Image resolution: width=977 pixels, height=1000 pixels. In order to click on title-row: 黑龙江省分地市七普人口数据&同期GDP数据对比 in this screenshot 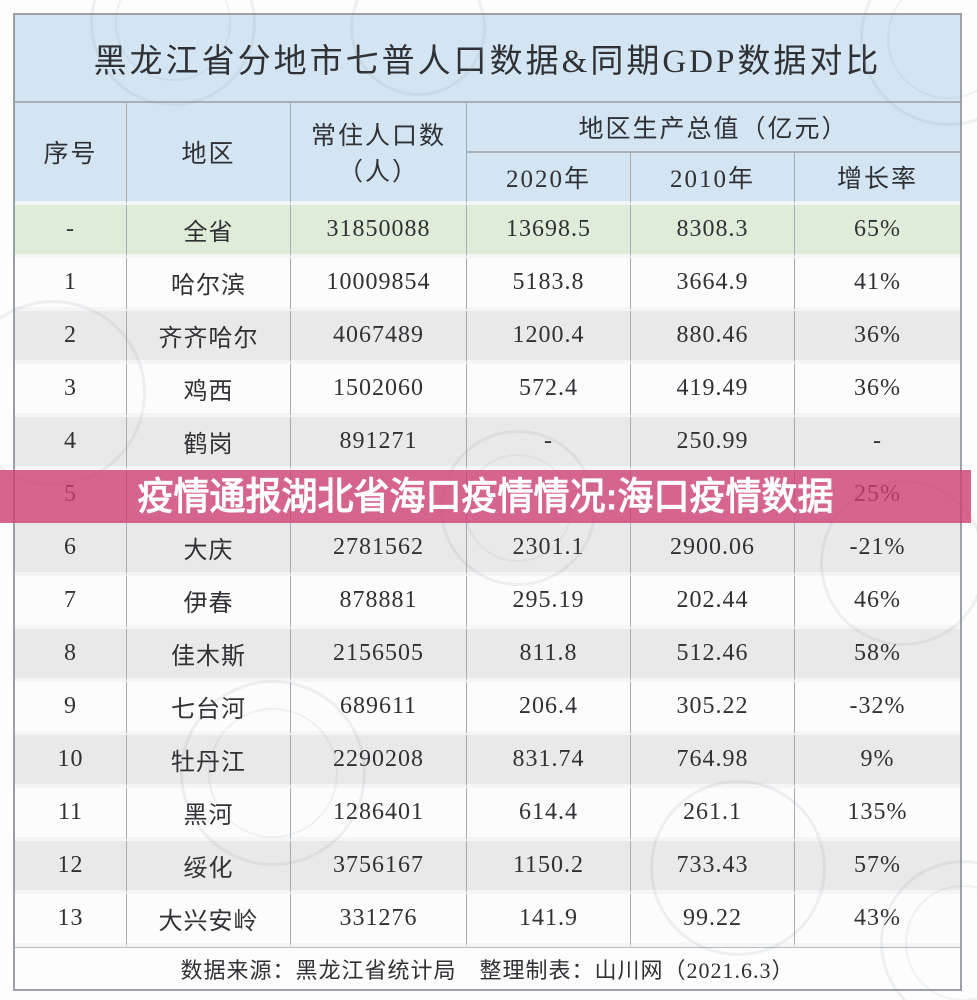, I will do `click(488, 59)`.